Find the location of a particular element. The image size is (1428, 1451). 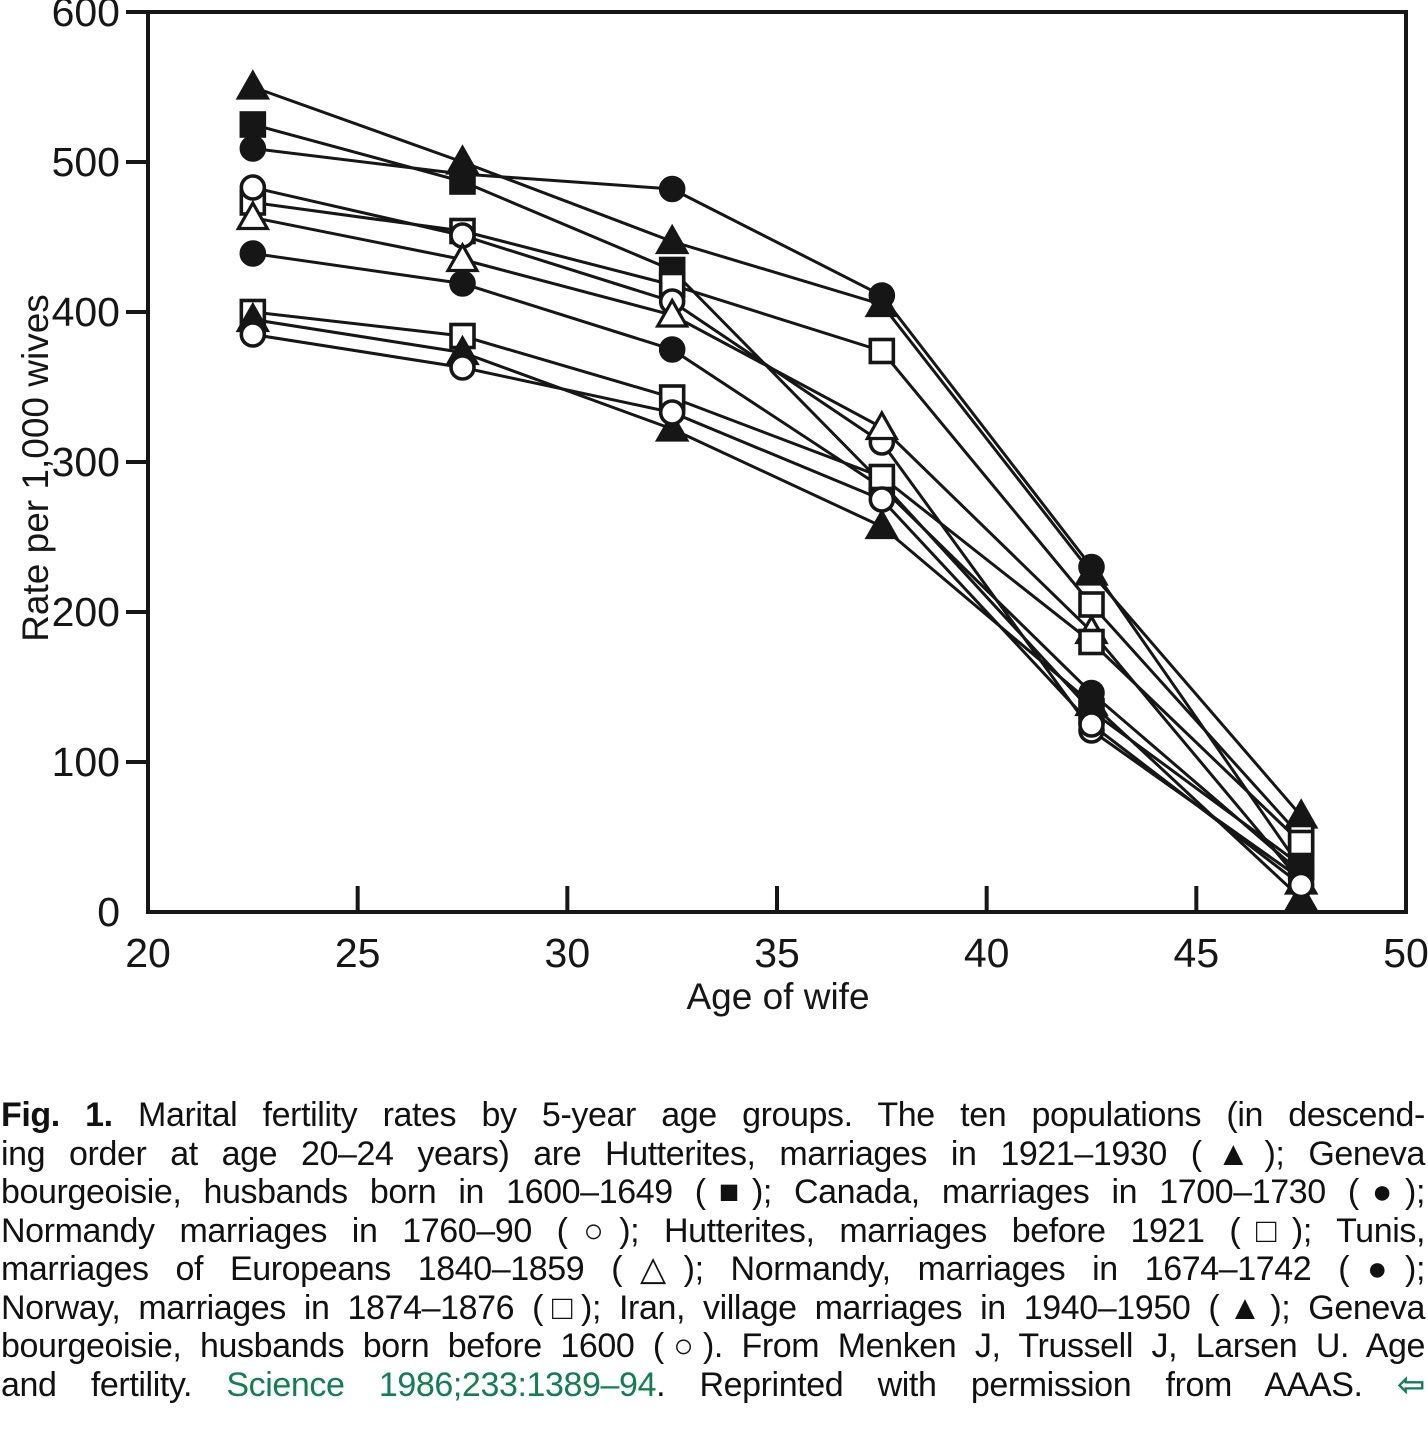

x-tick-label: 45 is located at coordinates (1197, 953).